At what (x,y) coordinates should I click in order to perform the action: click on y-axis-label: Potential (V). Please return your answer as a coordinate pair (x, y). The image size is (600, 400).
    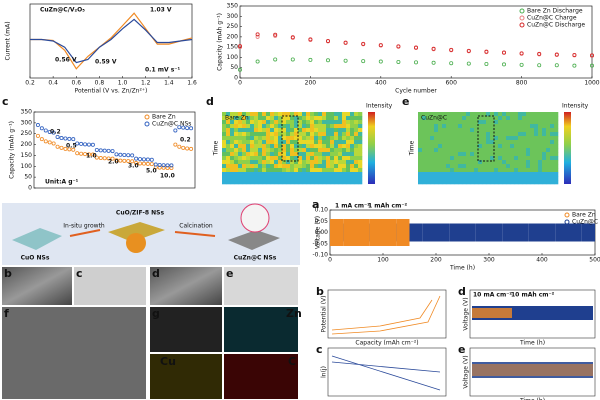
    Looking at the image, I should click on (324, 314).